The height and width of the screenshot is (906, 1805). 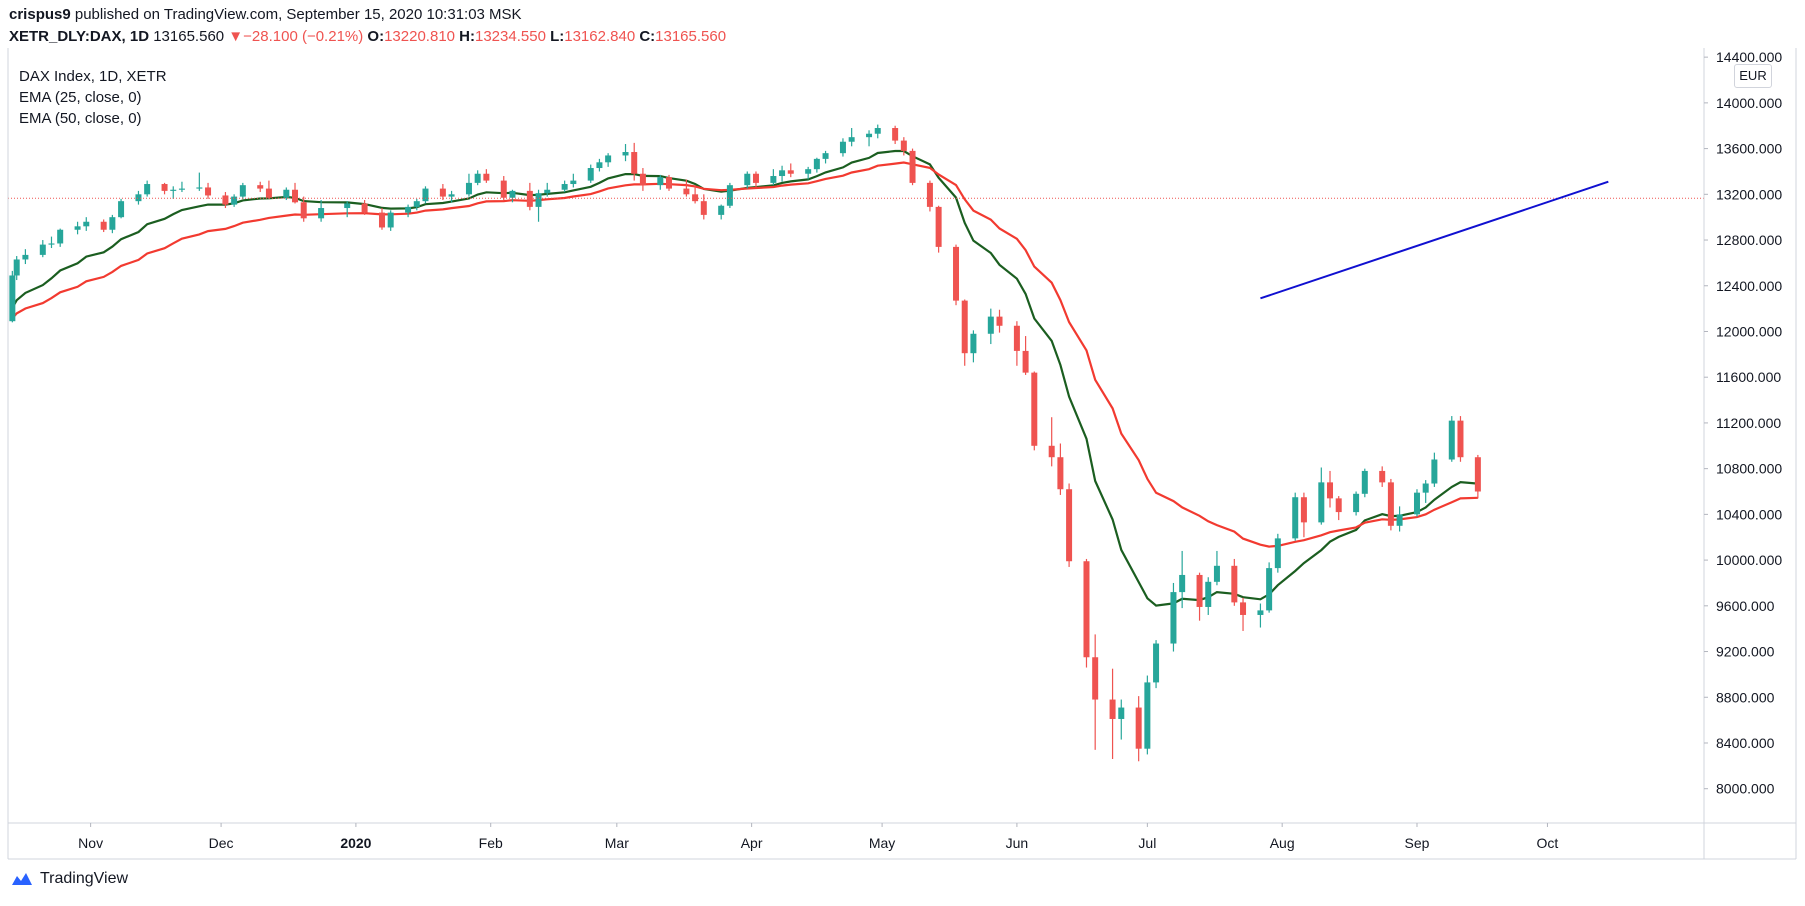 What do you see at coordinates (90, 843) in the screenshot?
I see `x-tick-label: Nov` at bounding box center [90, 843].